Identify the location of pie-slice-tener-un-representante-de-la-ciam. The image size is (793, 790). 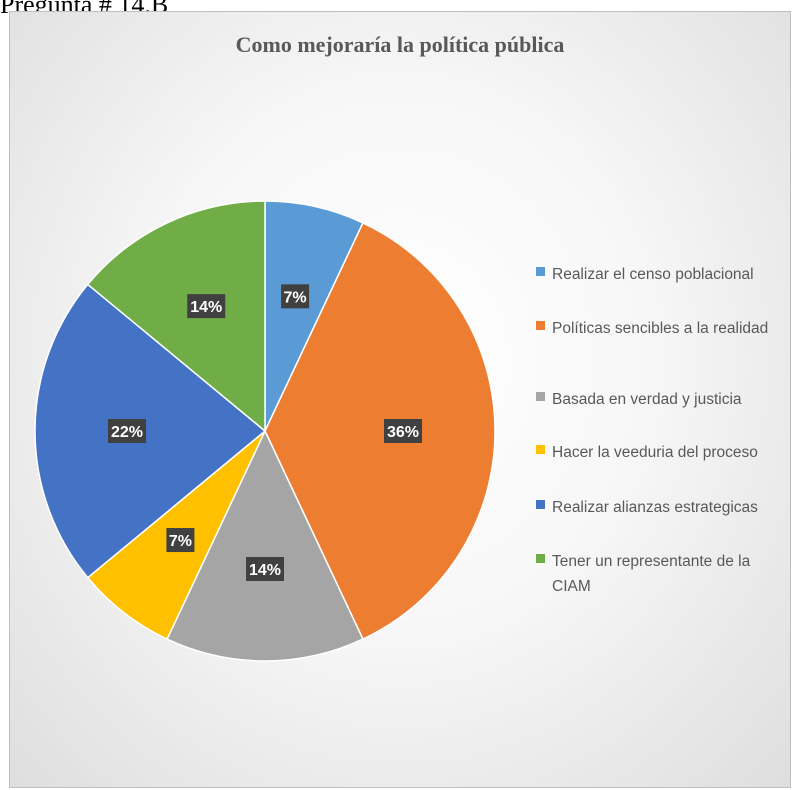
(176, 316).